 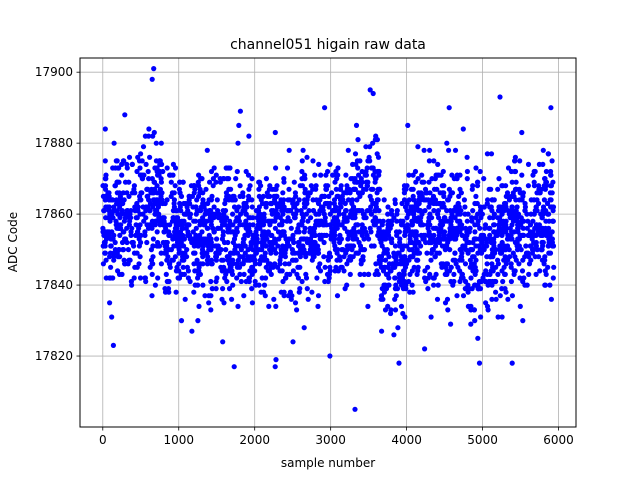 What do you see at coordinates (328, 463) in the screenshot?
I see `x-axis-label: sample number` at bounding box center [328, 463].